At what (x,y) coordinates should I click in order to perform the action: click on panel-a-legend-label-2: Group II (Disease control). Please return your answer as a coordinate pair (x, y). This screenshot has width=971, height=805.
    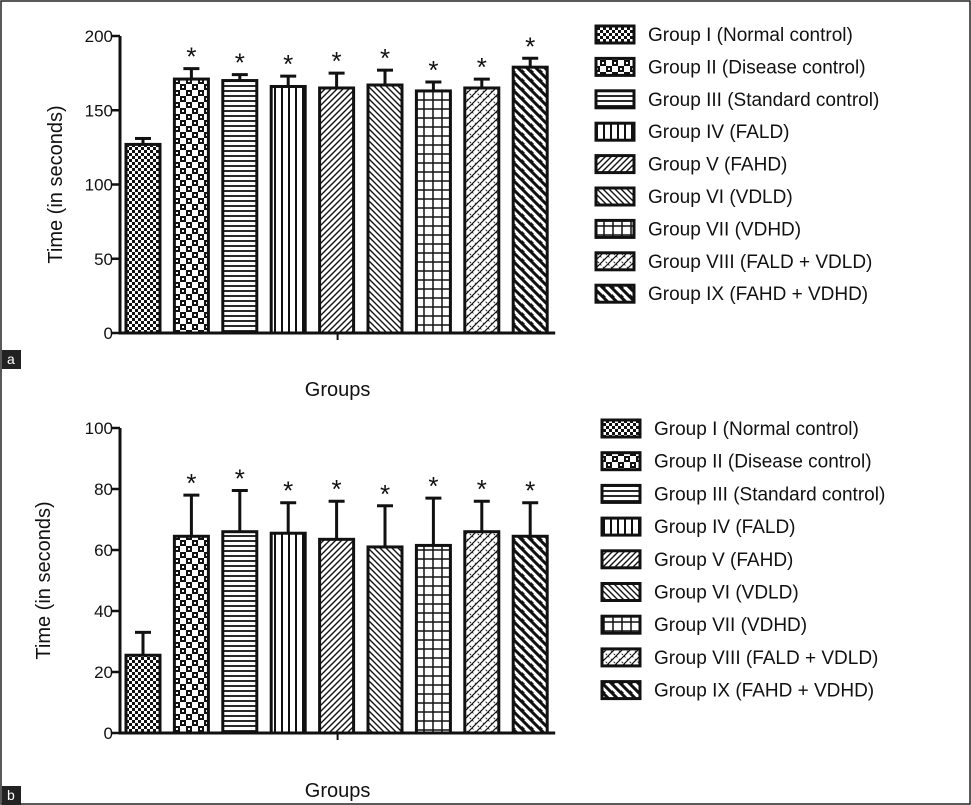
    Looking at the image, I should click on (757, 67).